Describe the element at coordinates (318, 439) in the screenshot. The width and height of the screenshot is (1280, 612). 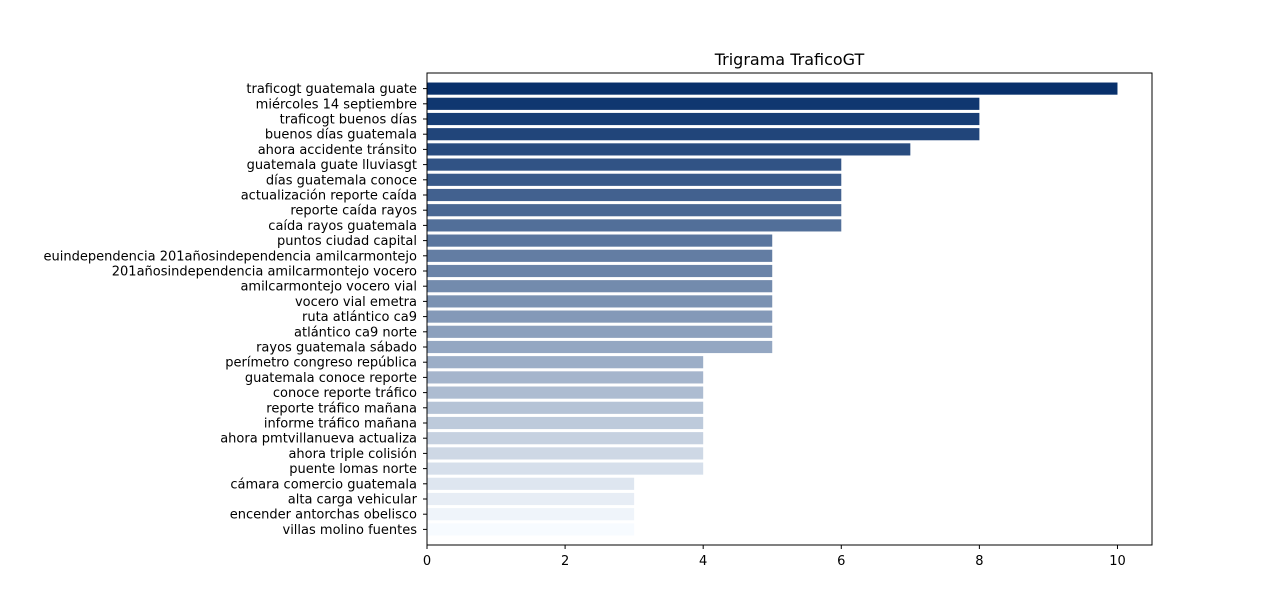
I see `category-label: ahora pmtvillanueva actualiza` at that location.